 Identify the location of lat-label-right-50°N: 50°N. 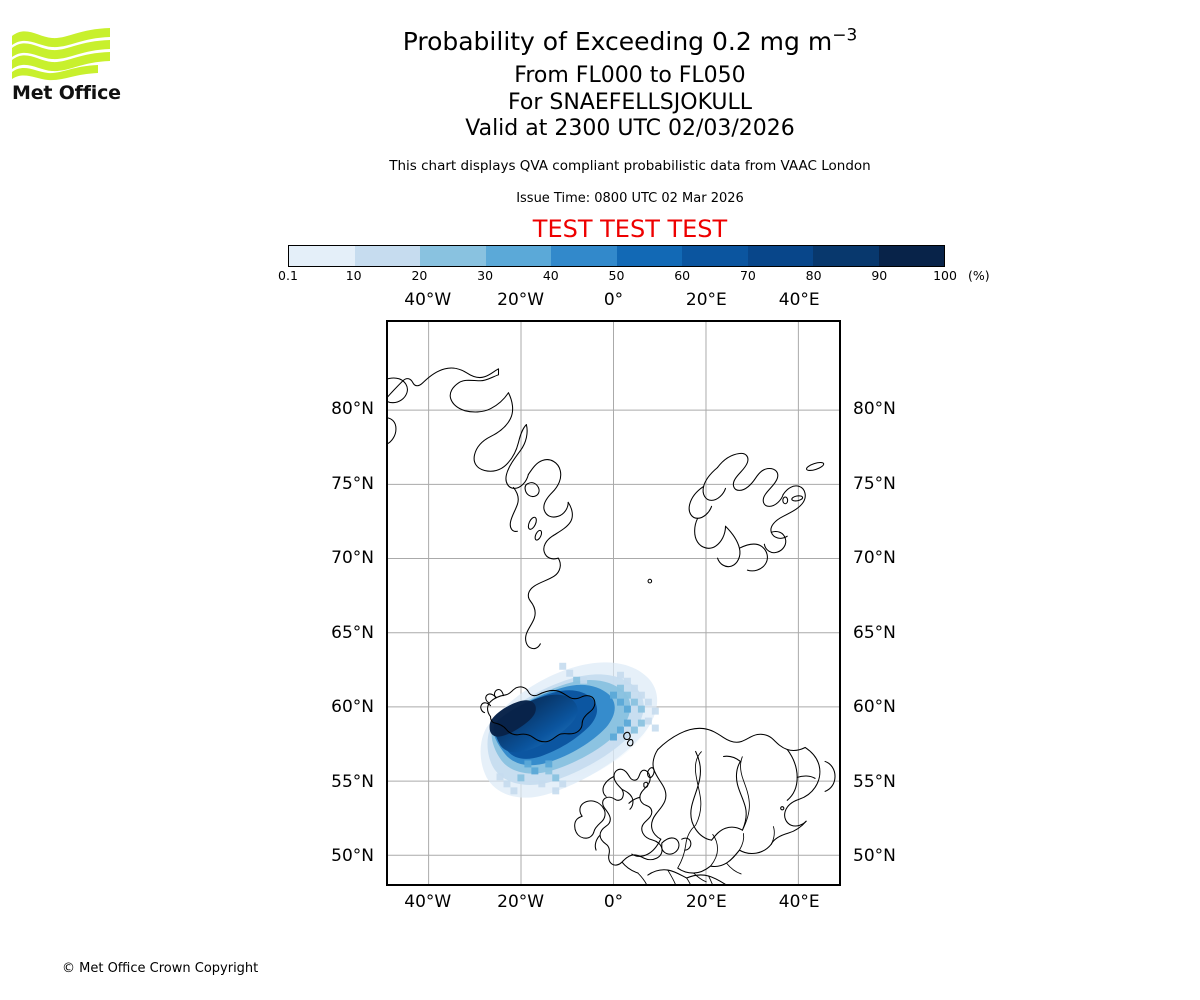
(874, 856).